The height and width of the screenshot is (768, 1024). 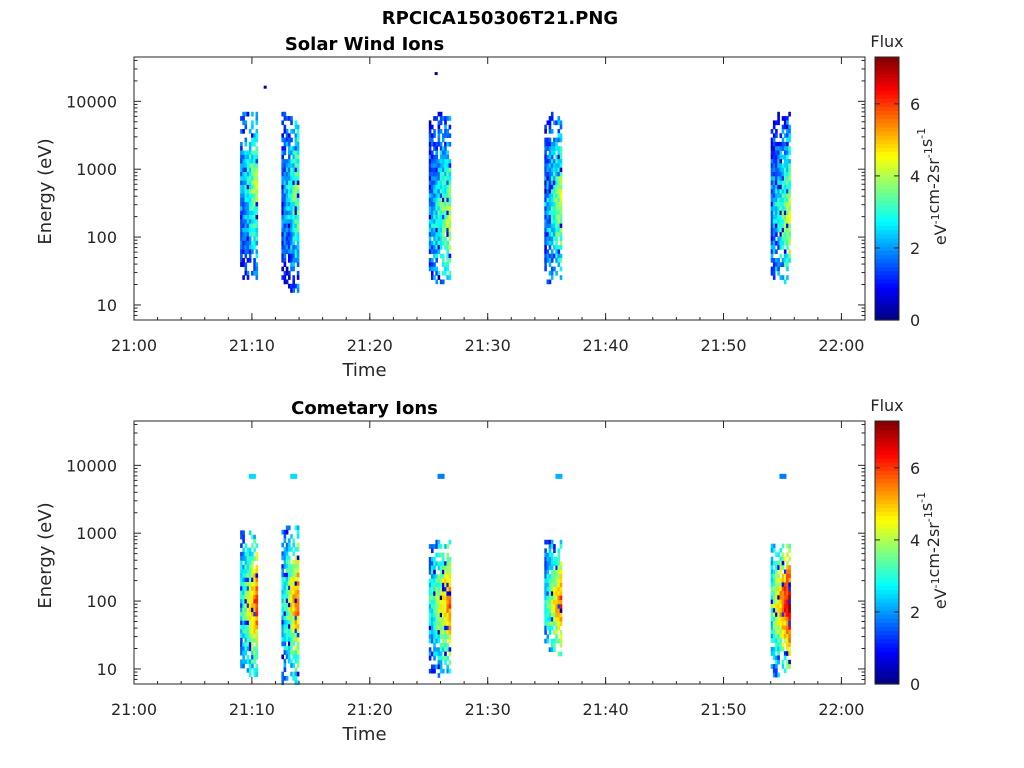 I want to click on x-axis-label: Time, so click(x=363, y=370).